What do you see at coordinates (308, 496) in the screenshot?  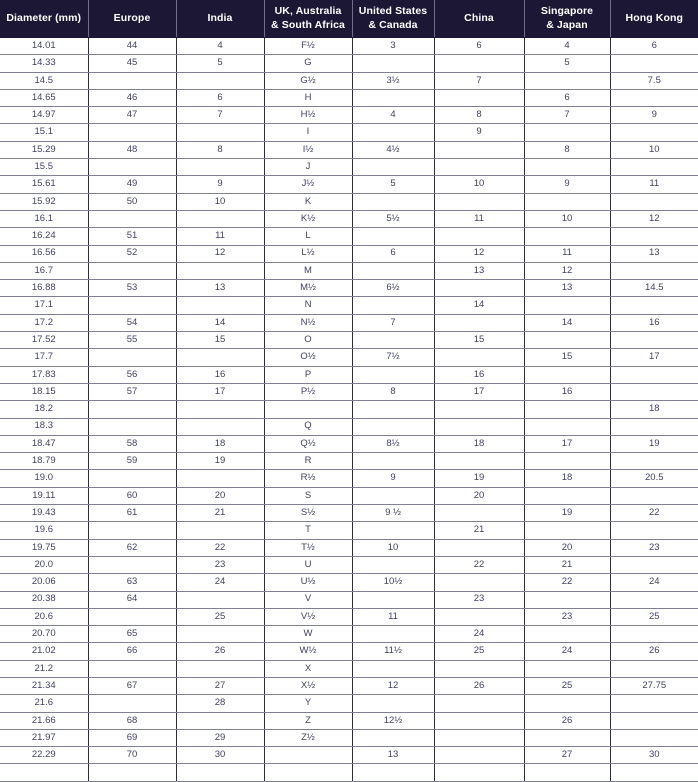 I see `cell-uk_australia_south_africa: S` at bounding box center [308, 496].